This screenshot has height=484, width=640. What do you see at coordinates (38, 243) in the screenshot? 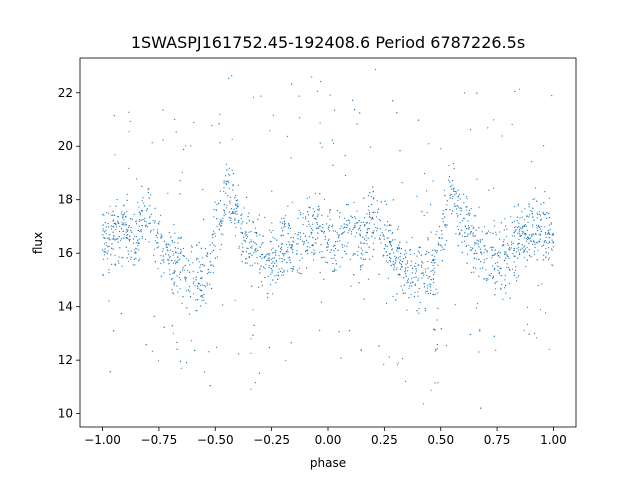
I see `y-axis-label: flux` at bounding box center [38, 243].